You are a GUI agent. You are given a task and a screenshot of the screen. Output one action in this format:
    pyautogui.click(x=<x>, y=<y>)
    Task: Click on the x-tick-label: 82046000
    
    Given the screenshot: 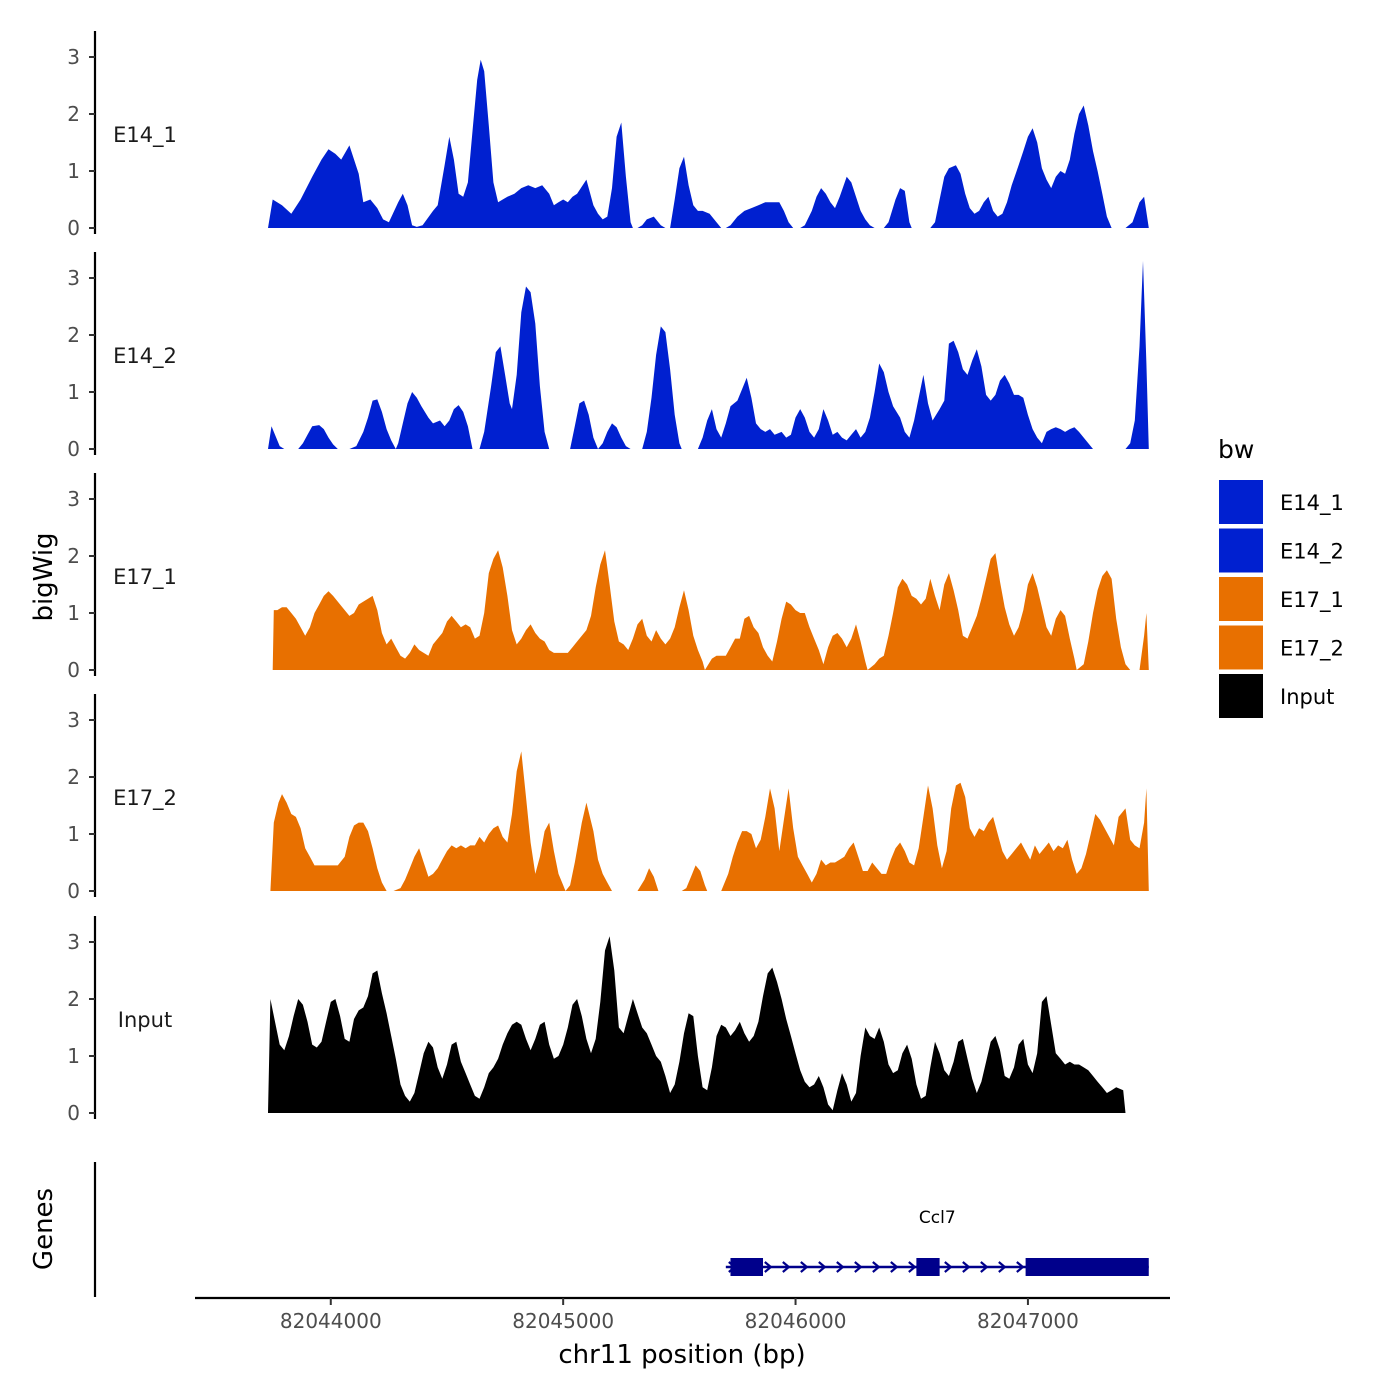 What is the action you would take?
    pyautogui.click(x=796, y=1321)
    